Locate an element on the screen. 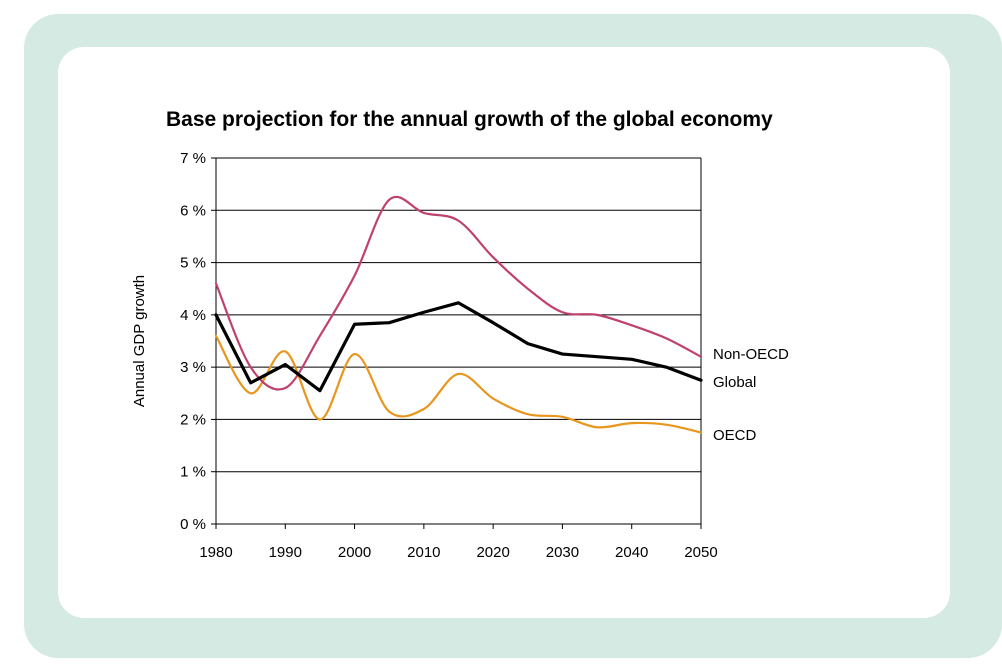  series-line-oecd is located at coordinates (458, 384).